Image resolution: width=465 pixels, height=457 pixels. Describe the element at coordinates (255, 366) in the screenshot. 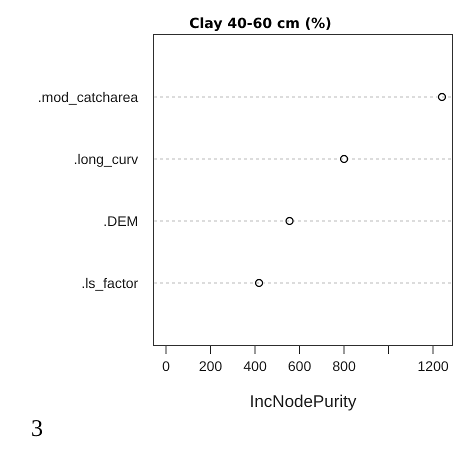

I see `x-tick-label: 400` at that location.